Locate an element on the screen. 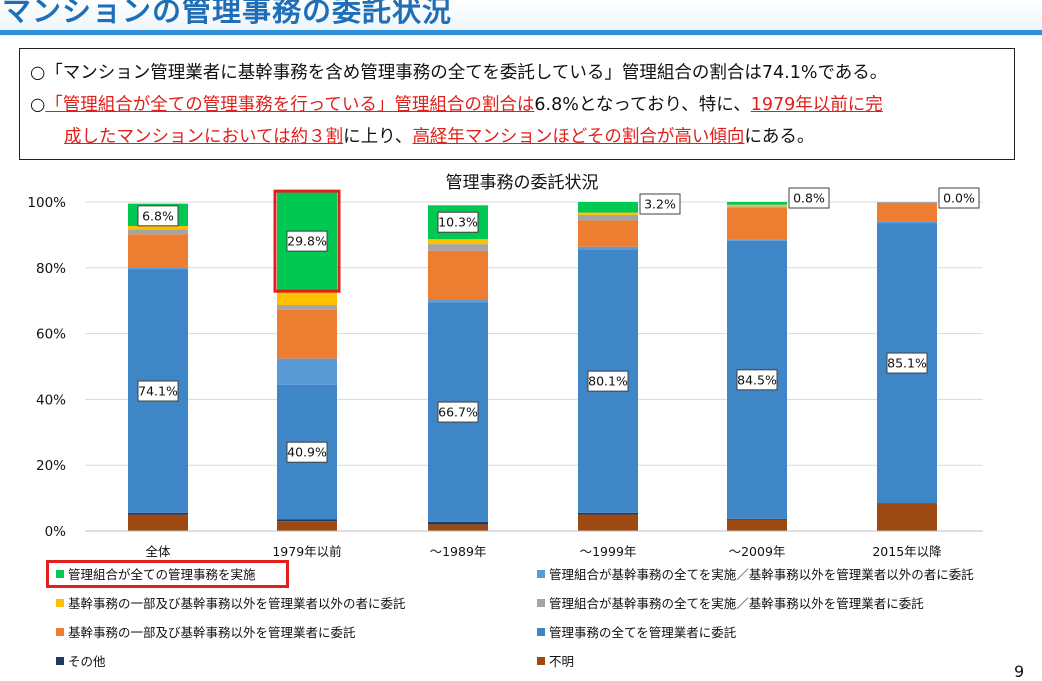 The width and height of the screenshot is (1042, 681). legend-label: 基幹事務の一部及び基幹事務以外を管理業者に委託 is located at coordinates (212, 632).